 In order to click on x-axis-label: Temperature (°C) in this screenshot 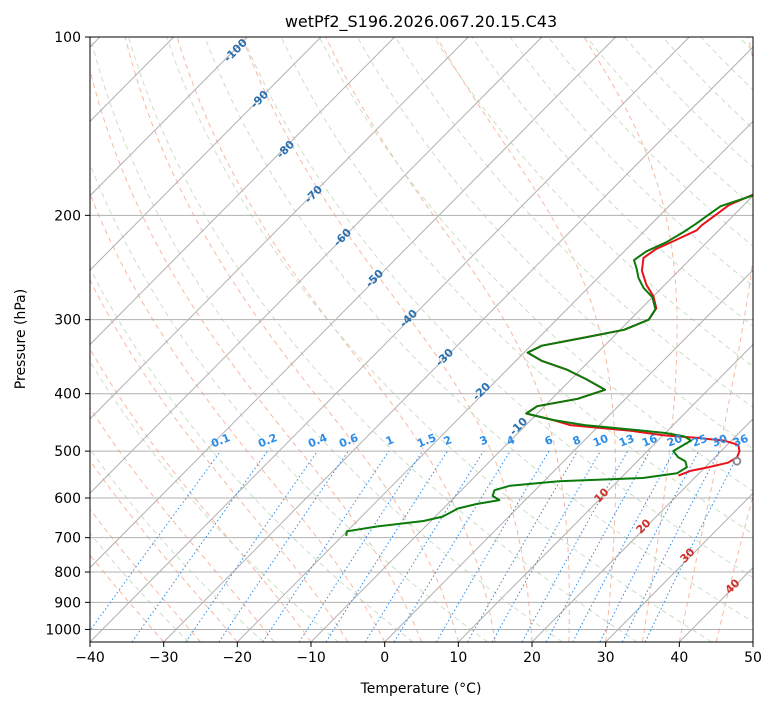, I will do `click(421, 689)`.